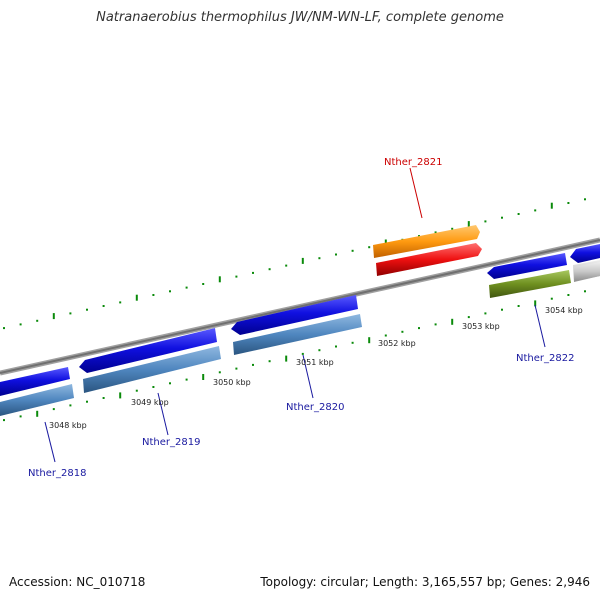  Describe the element at coordinates (587, 271) in the screenshot. I see `gene-lower-grey-edge` at that location.